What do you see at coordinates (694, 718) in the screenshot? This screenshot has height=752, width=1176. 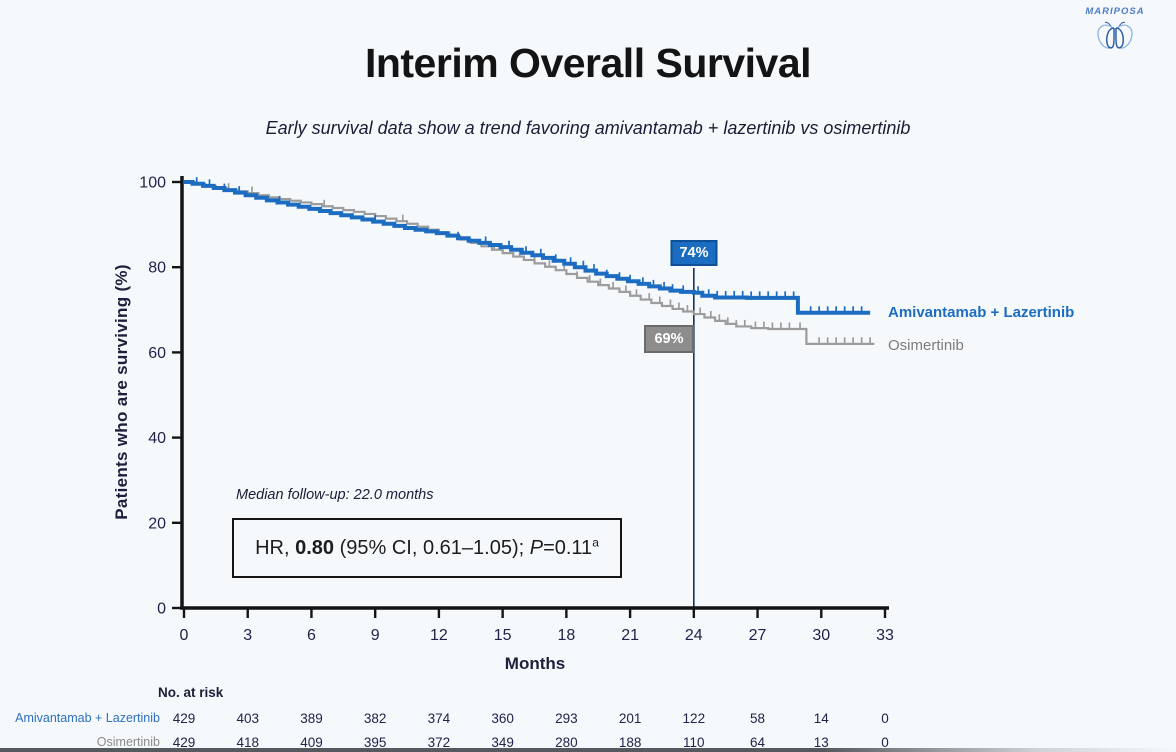 I see `risk-count-cell: 122` at bounding box center [694, 718].